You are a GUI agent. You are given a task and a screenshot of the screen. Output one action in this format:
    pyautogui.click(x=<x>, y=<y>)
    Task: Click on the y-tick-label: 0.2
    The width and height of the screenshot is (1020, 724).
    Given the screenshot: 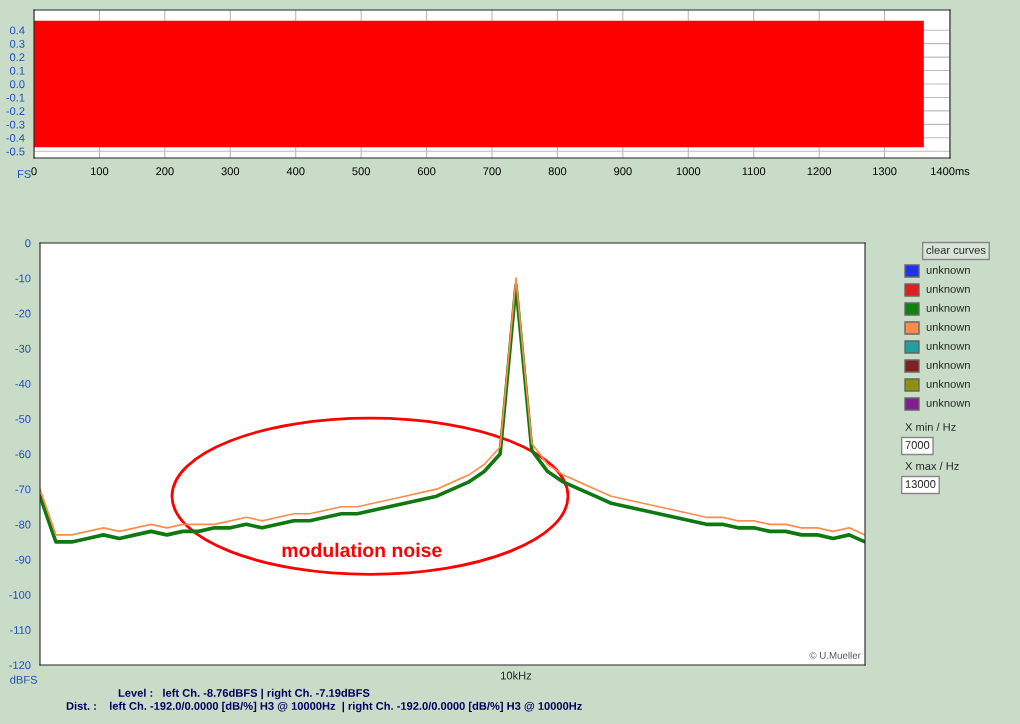 What is the action you would take?
    pyautogui.click(x=17, y=57)
    